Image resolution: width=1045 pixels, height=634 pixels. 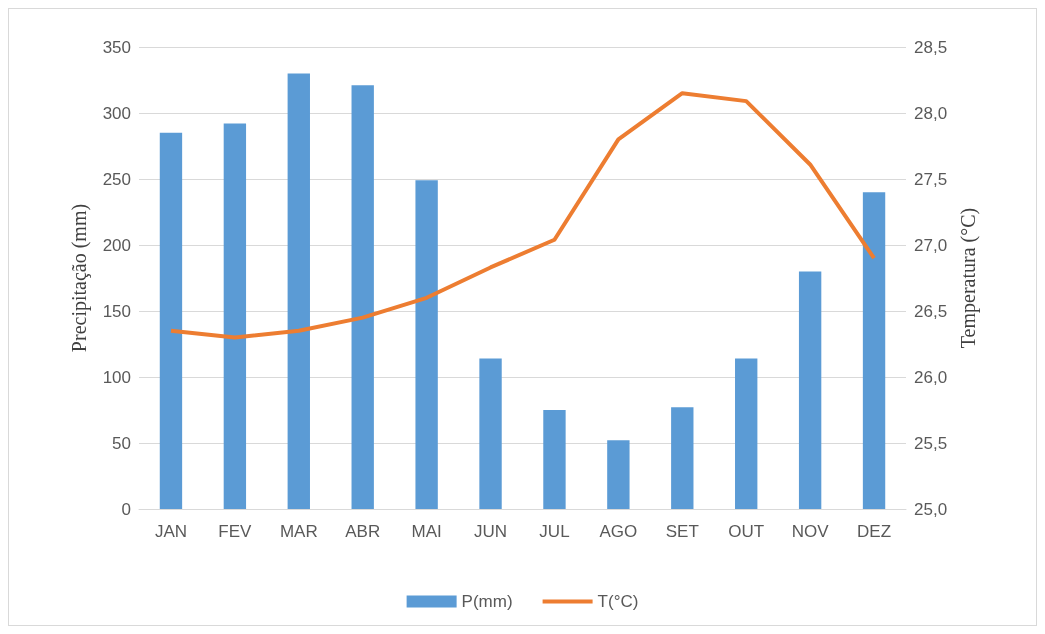 What do you see at coordinates (874, 531) in the screenshot?
I see `x-tick-label: DEZ` at bounding box center [874, 531].